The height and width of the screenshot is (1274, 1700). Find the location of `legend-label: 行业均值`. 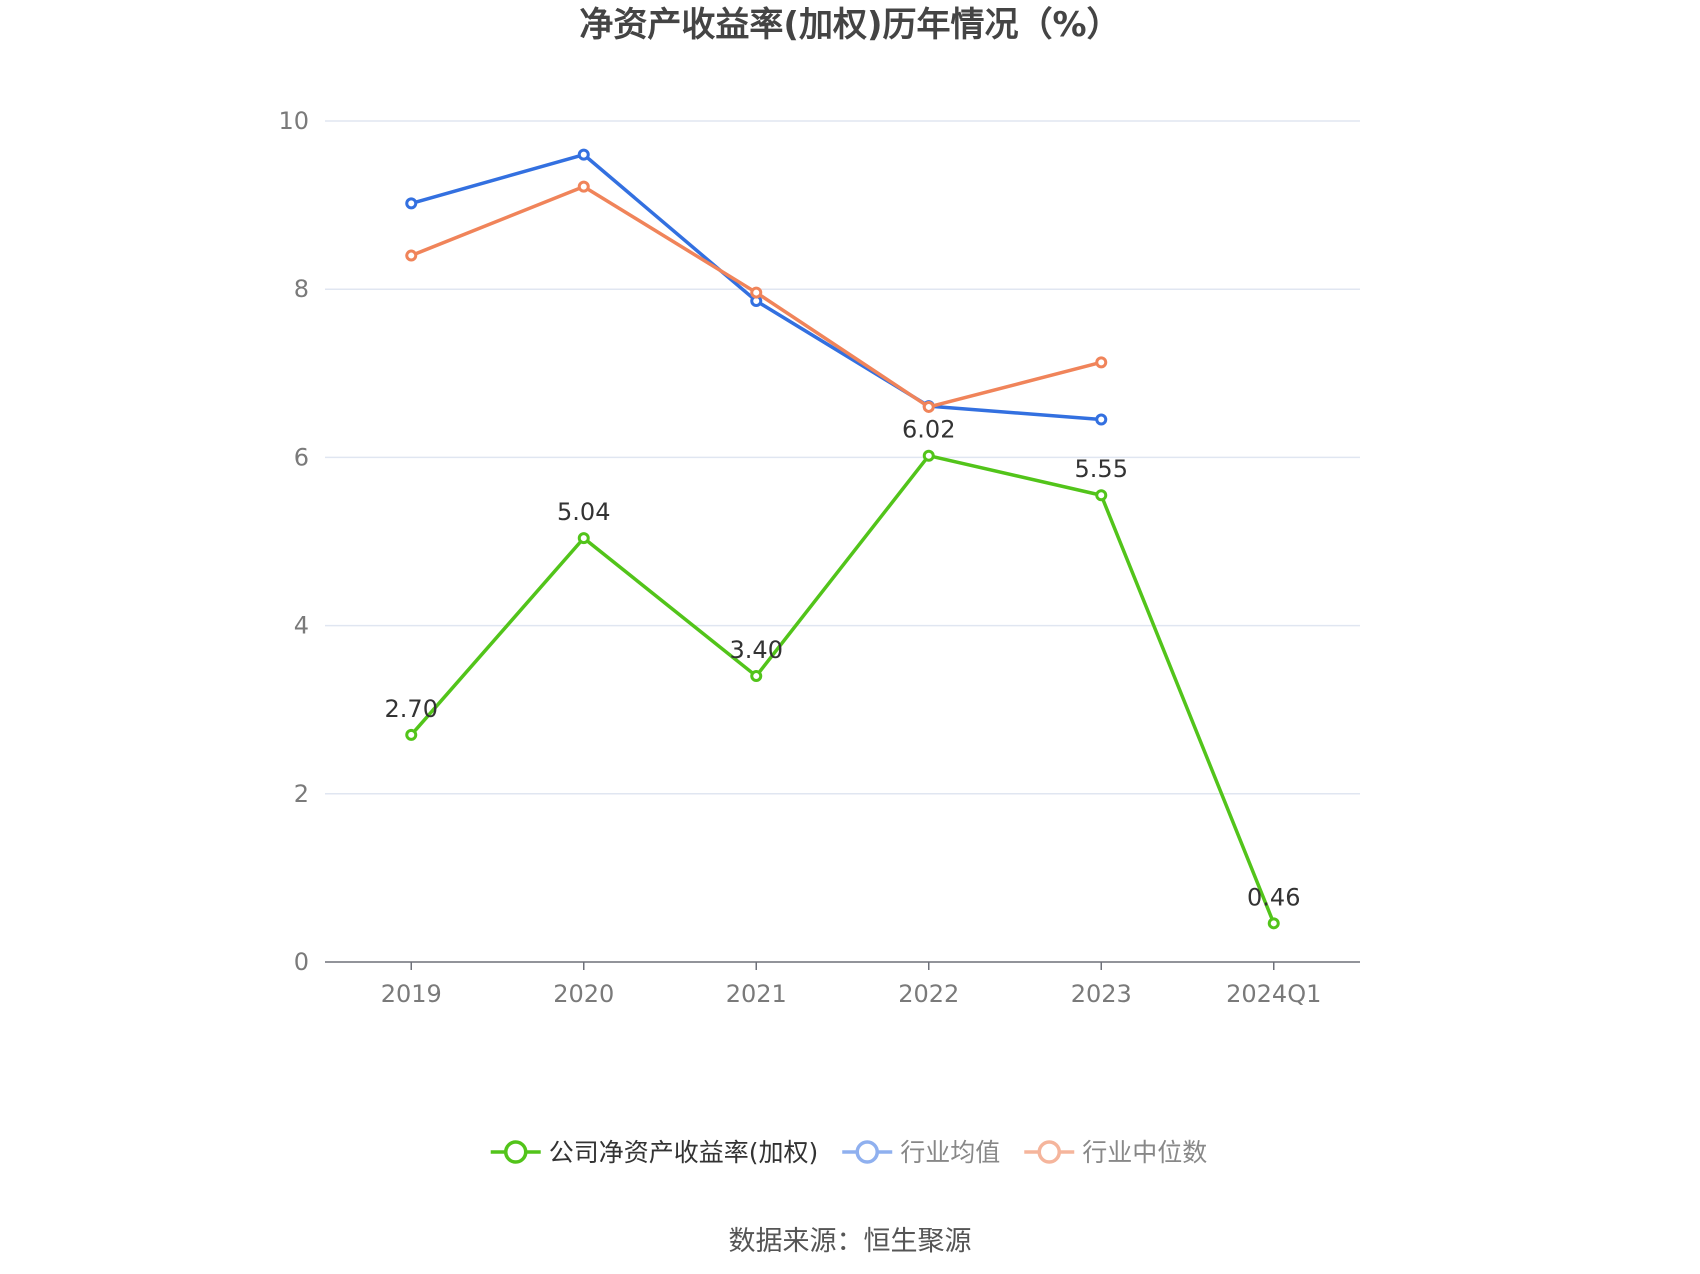

legend-label: 行业均值 is located at coordinates (950, 1152).